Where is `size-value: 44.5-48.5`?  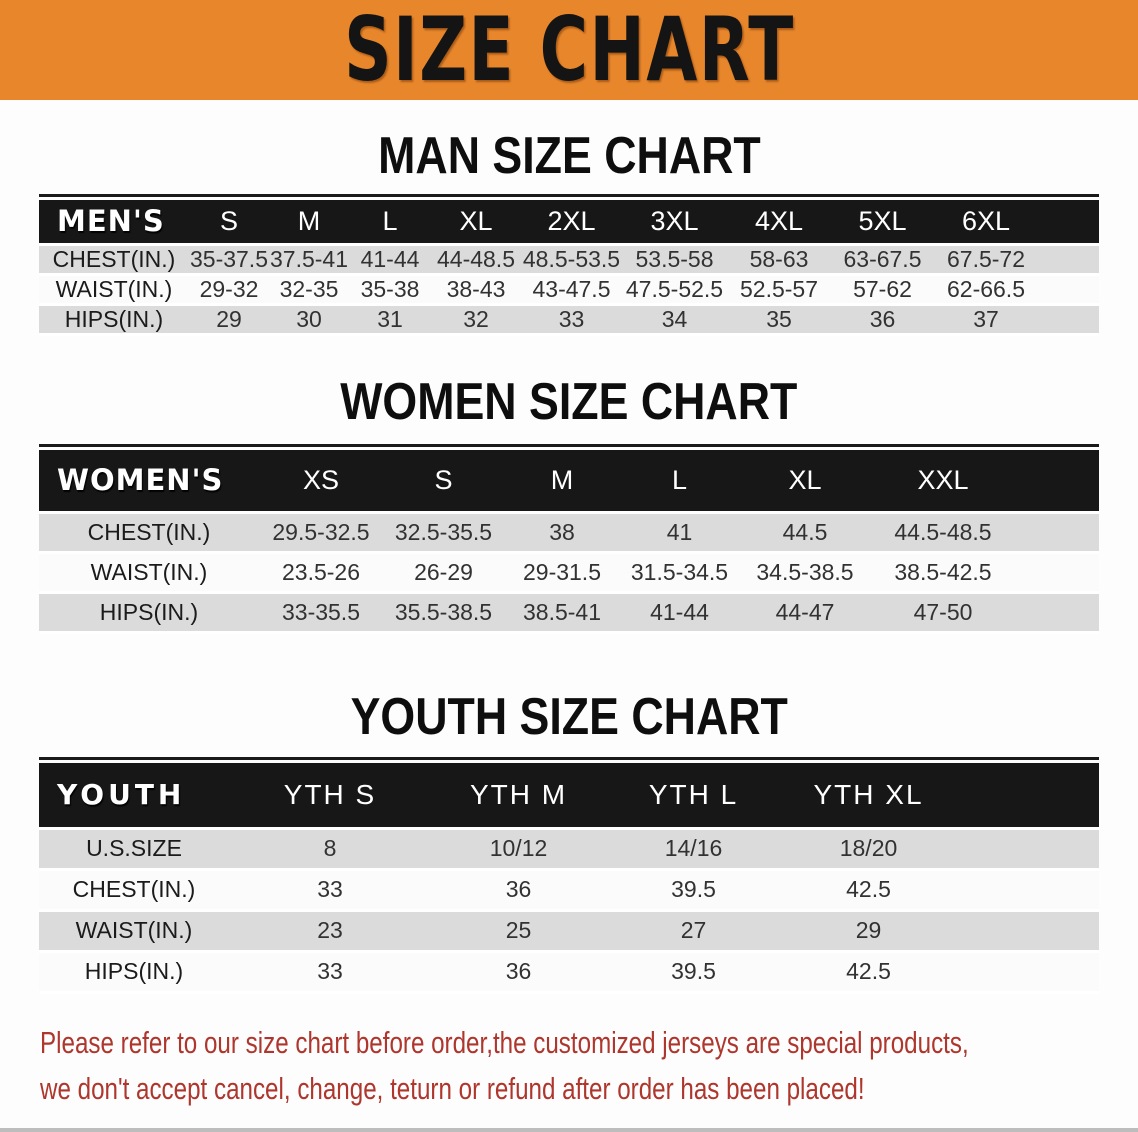 size-value: 44.5-48.5 is located at coordinates (943, 533).